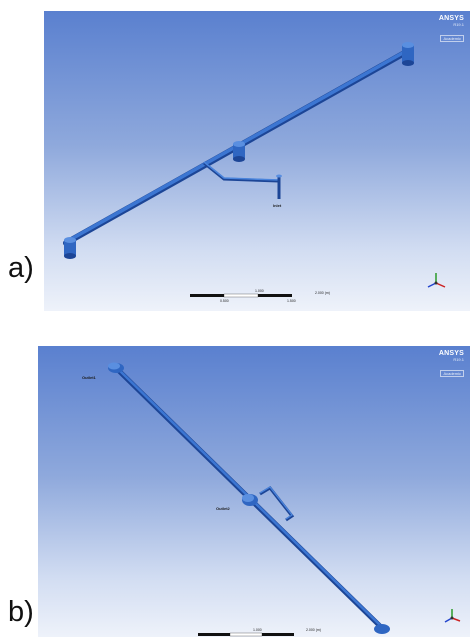 This screenshot has height=637, width=470. Describe the element at coordinates (382, 629) in the screenshot. I see `tank-bottom` at that location.